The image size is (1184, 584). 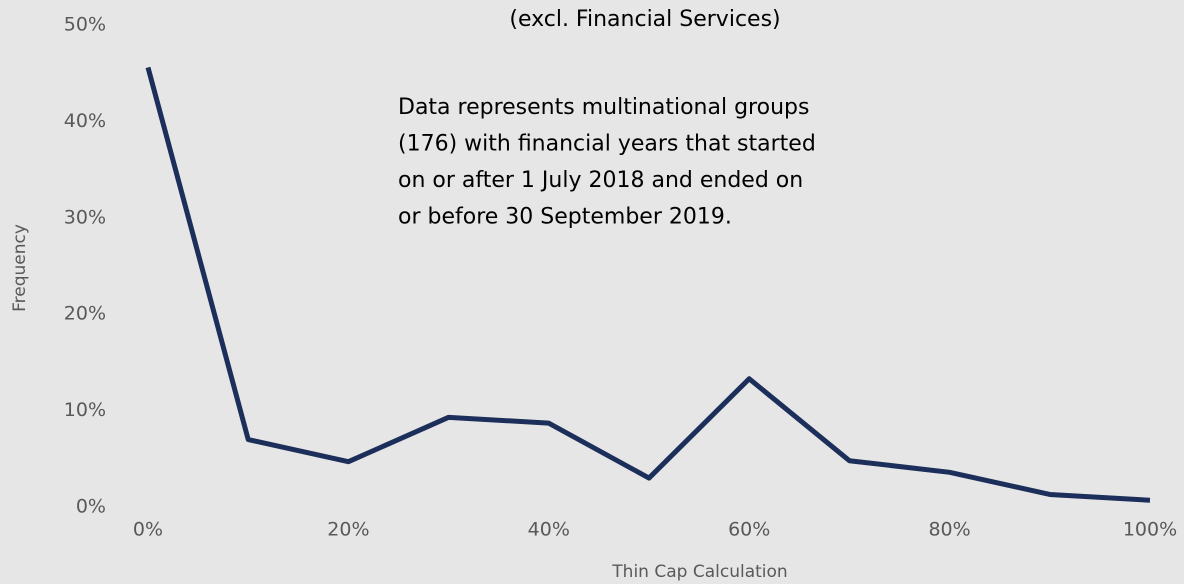 What do you see at coordinates (1150, 530) in the screenshot?
I see `x-tick-label: 100%` at bounding box center [1150, 530].